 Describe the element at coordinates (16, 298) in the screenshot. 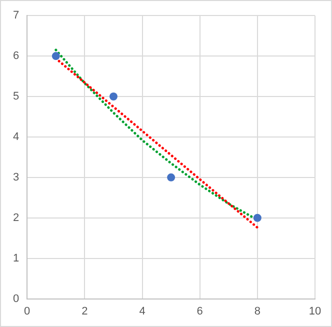

I see `y-tick-label: 0` at that location.